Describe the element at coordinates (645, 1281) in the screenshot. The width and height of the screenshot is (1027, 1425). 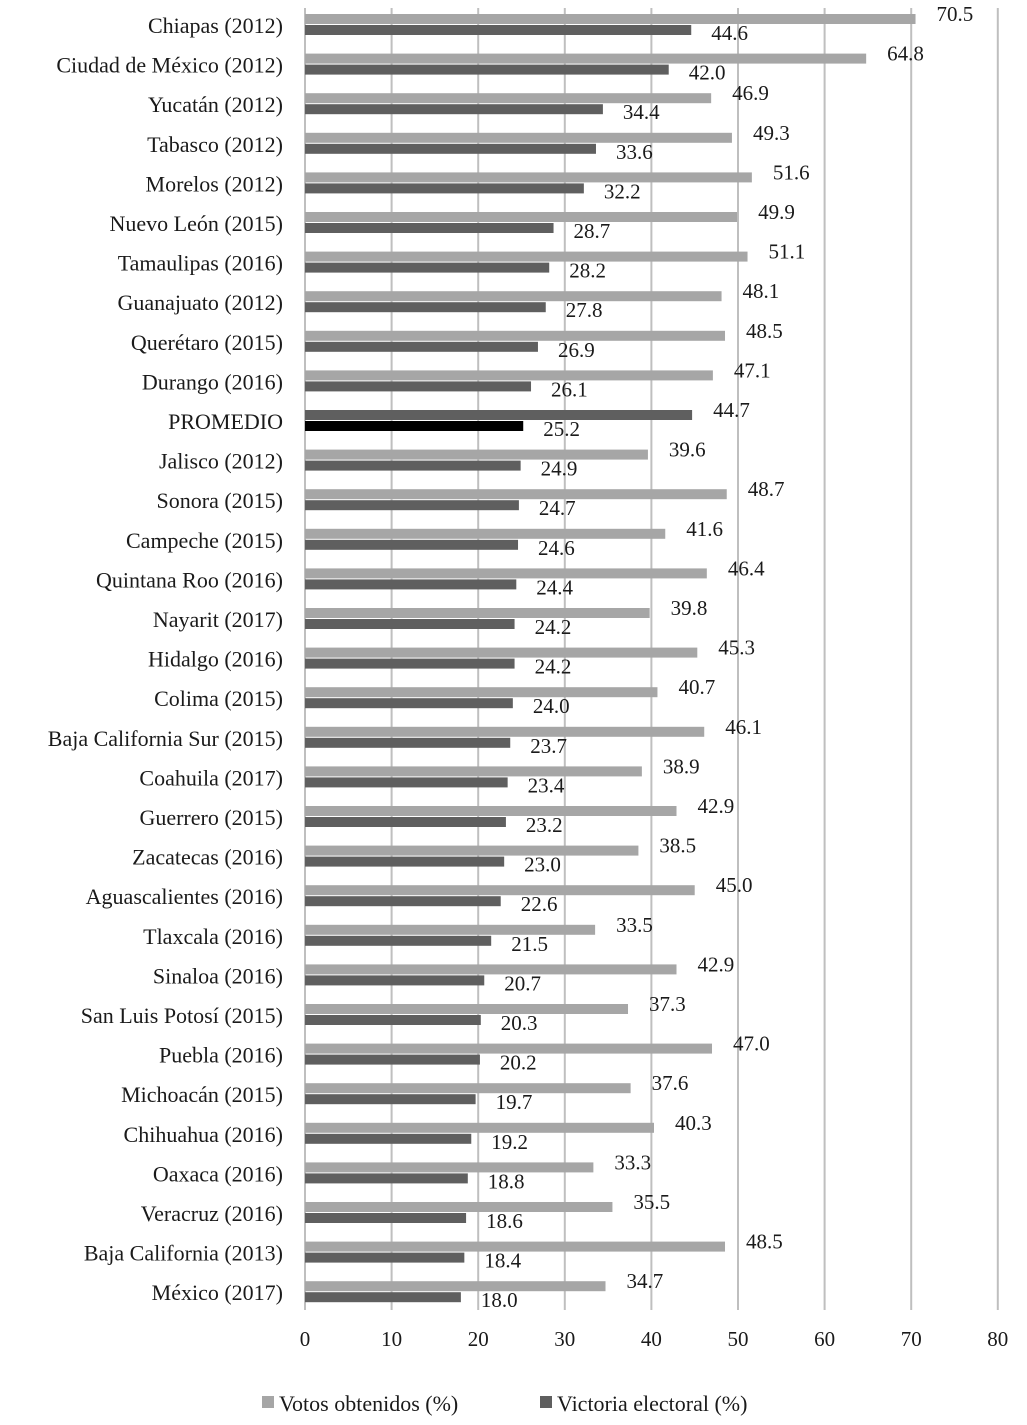
I see `value-label-votos: 34.7` at that location.